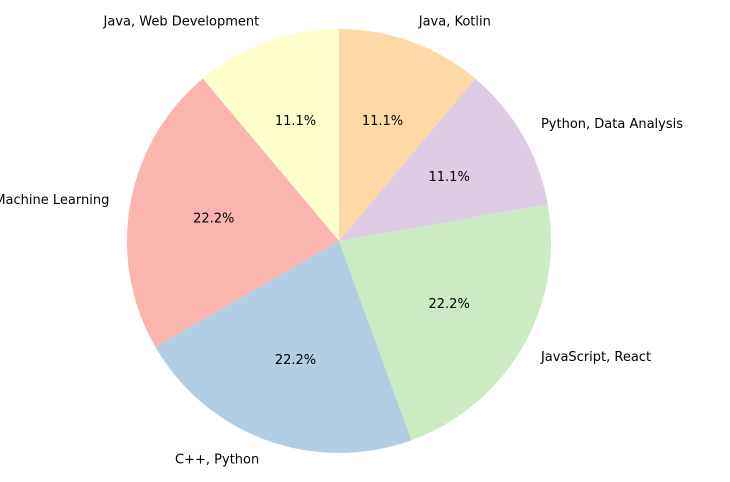 This screenshot has width=730, height=482. What do you see at coordinates (270, 135) in the screenshot?
I see `pie-slice-java-web-development` at bounding box center [270, 135].